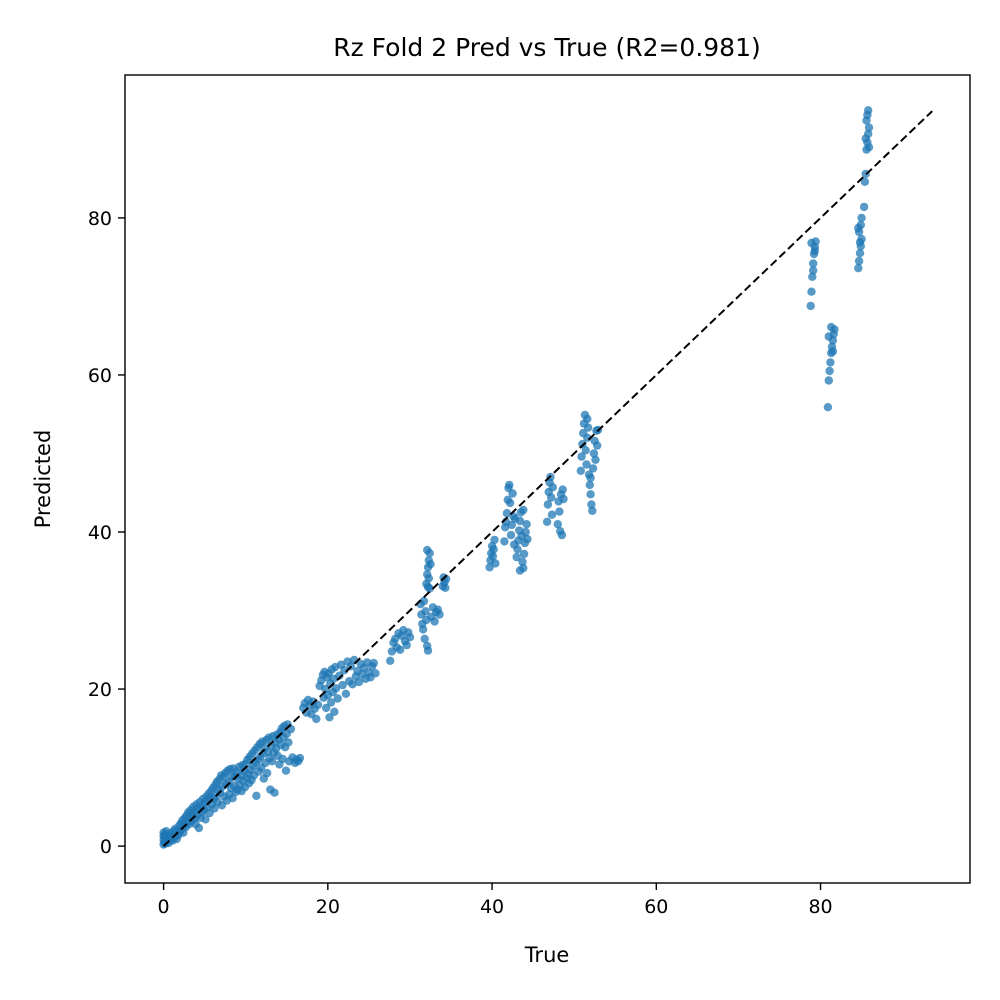  What do you see at coordinates (820, 907) in the screenshot?
I see `x-tick-label: 80` at bounding box center [820, 907].